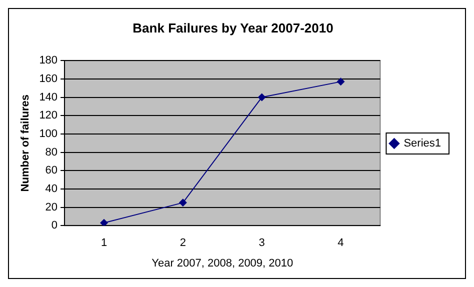 This screenshot has width=474, height=287. What do you see at coordinates (51, 170) in the screenshot?
I see `y-tick-label: 60` at bounding box center [51, 170].